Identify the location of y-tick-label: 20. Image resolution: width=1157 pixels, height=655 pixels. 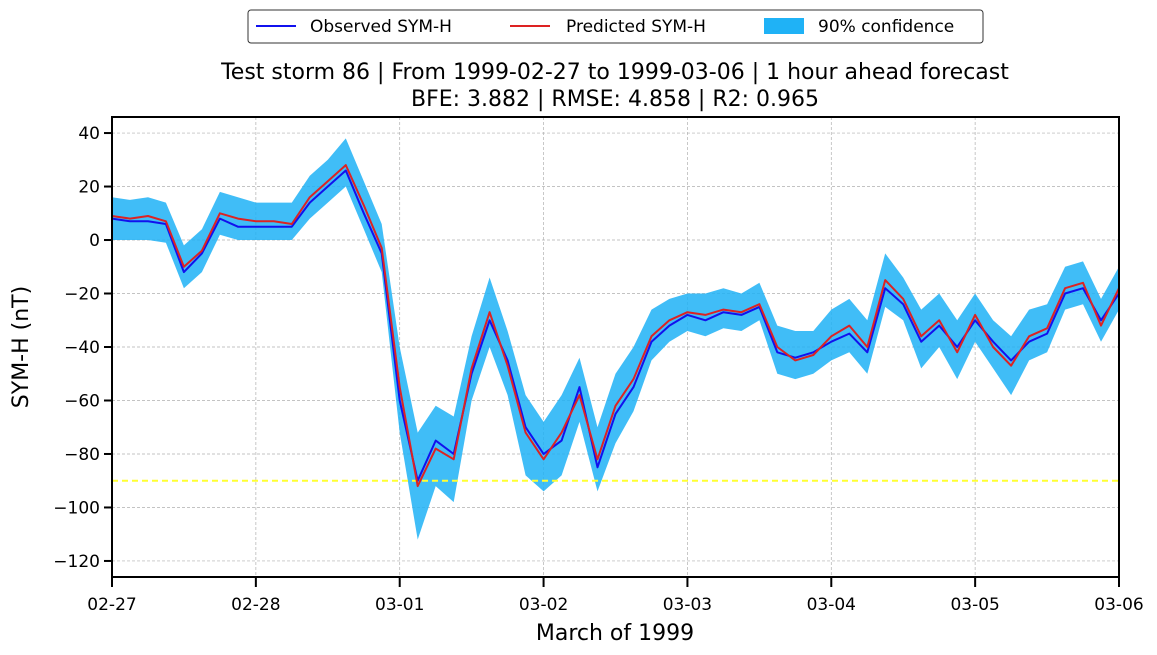
(89, 188).